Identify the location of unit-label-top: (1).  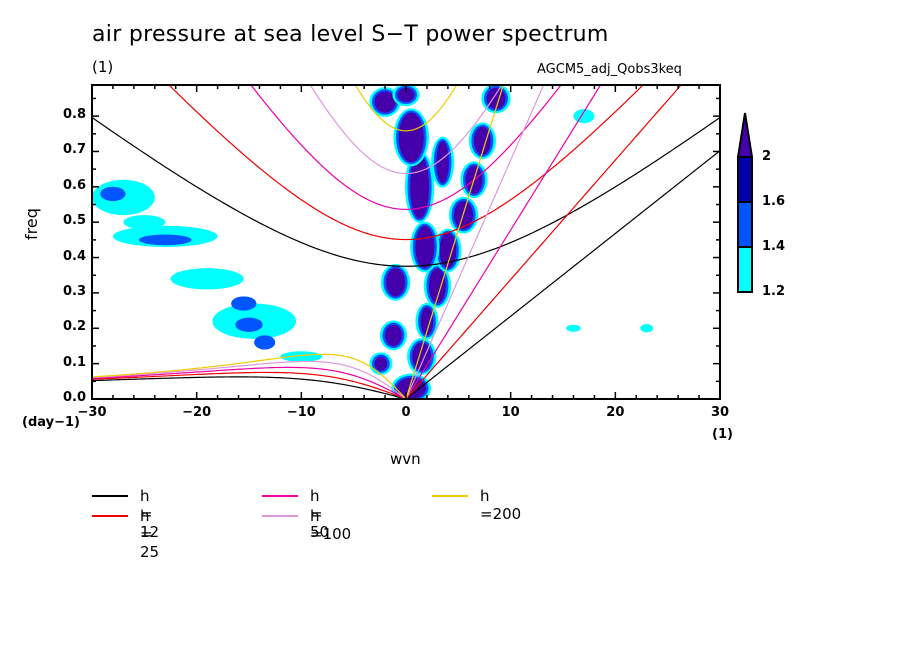
(103, 67).